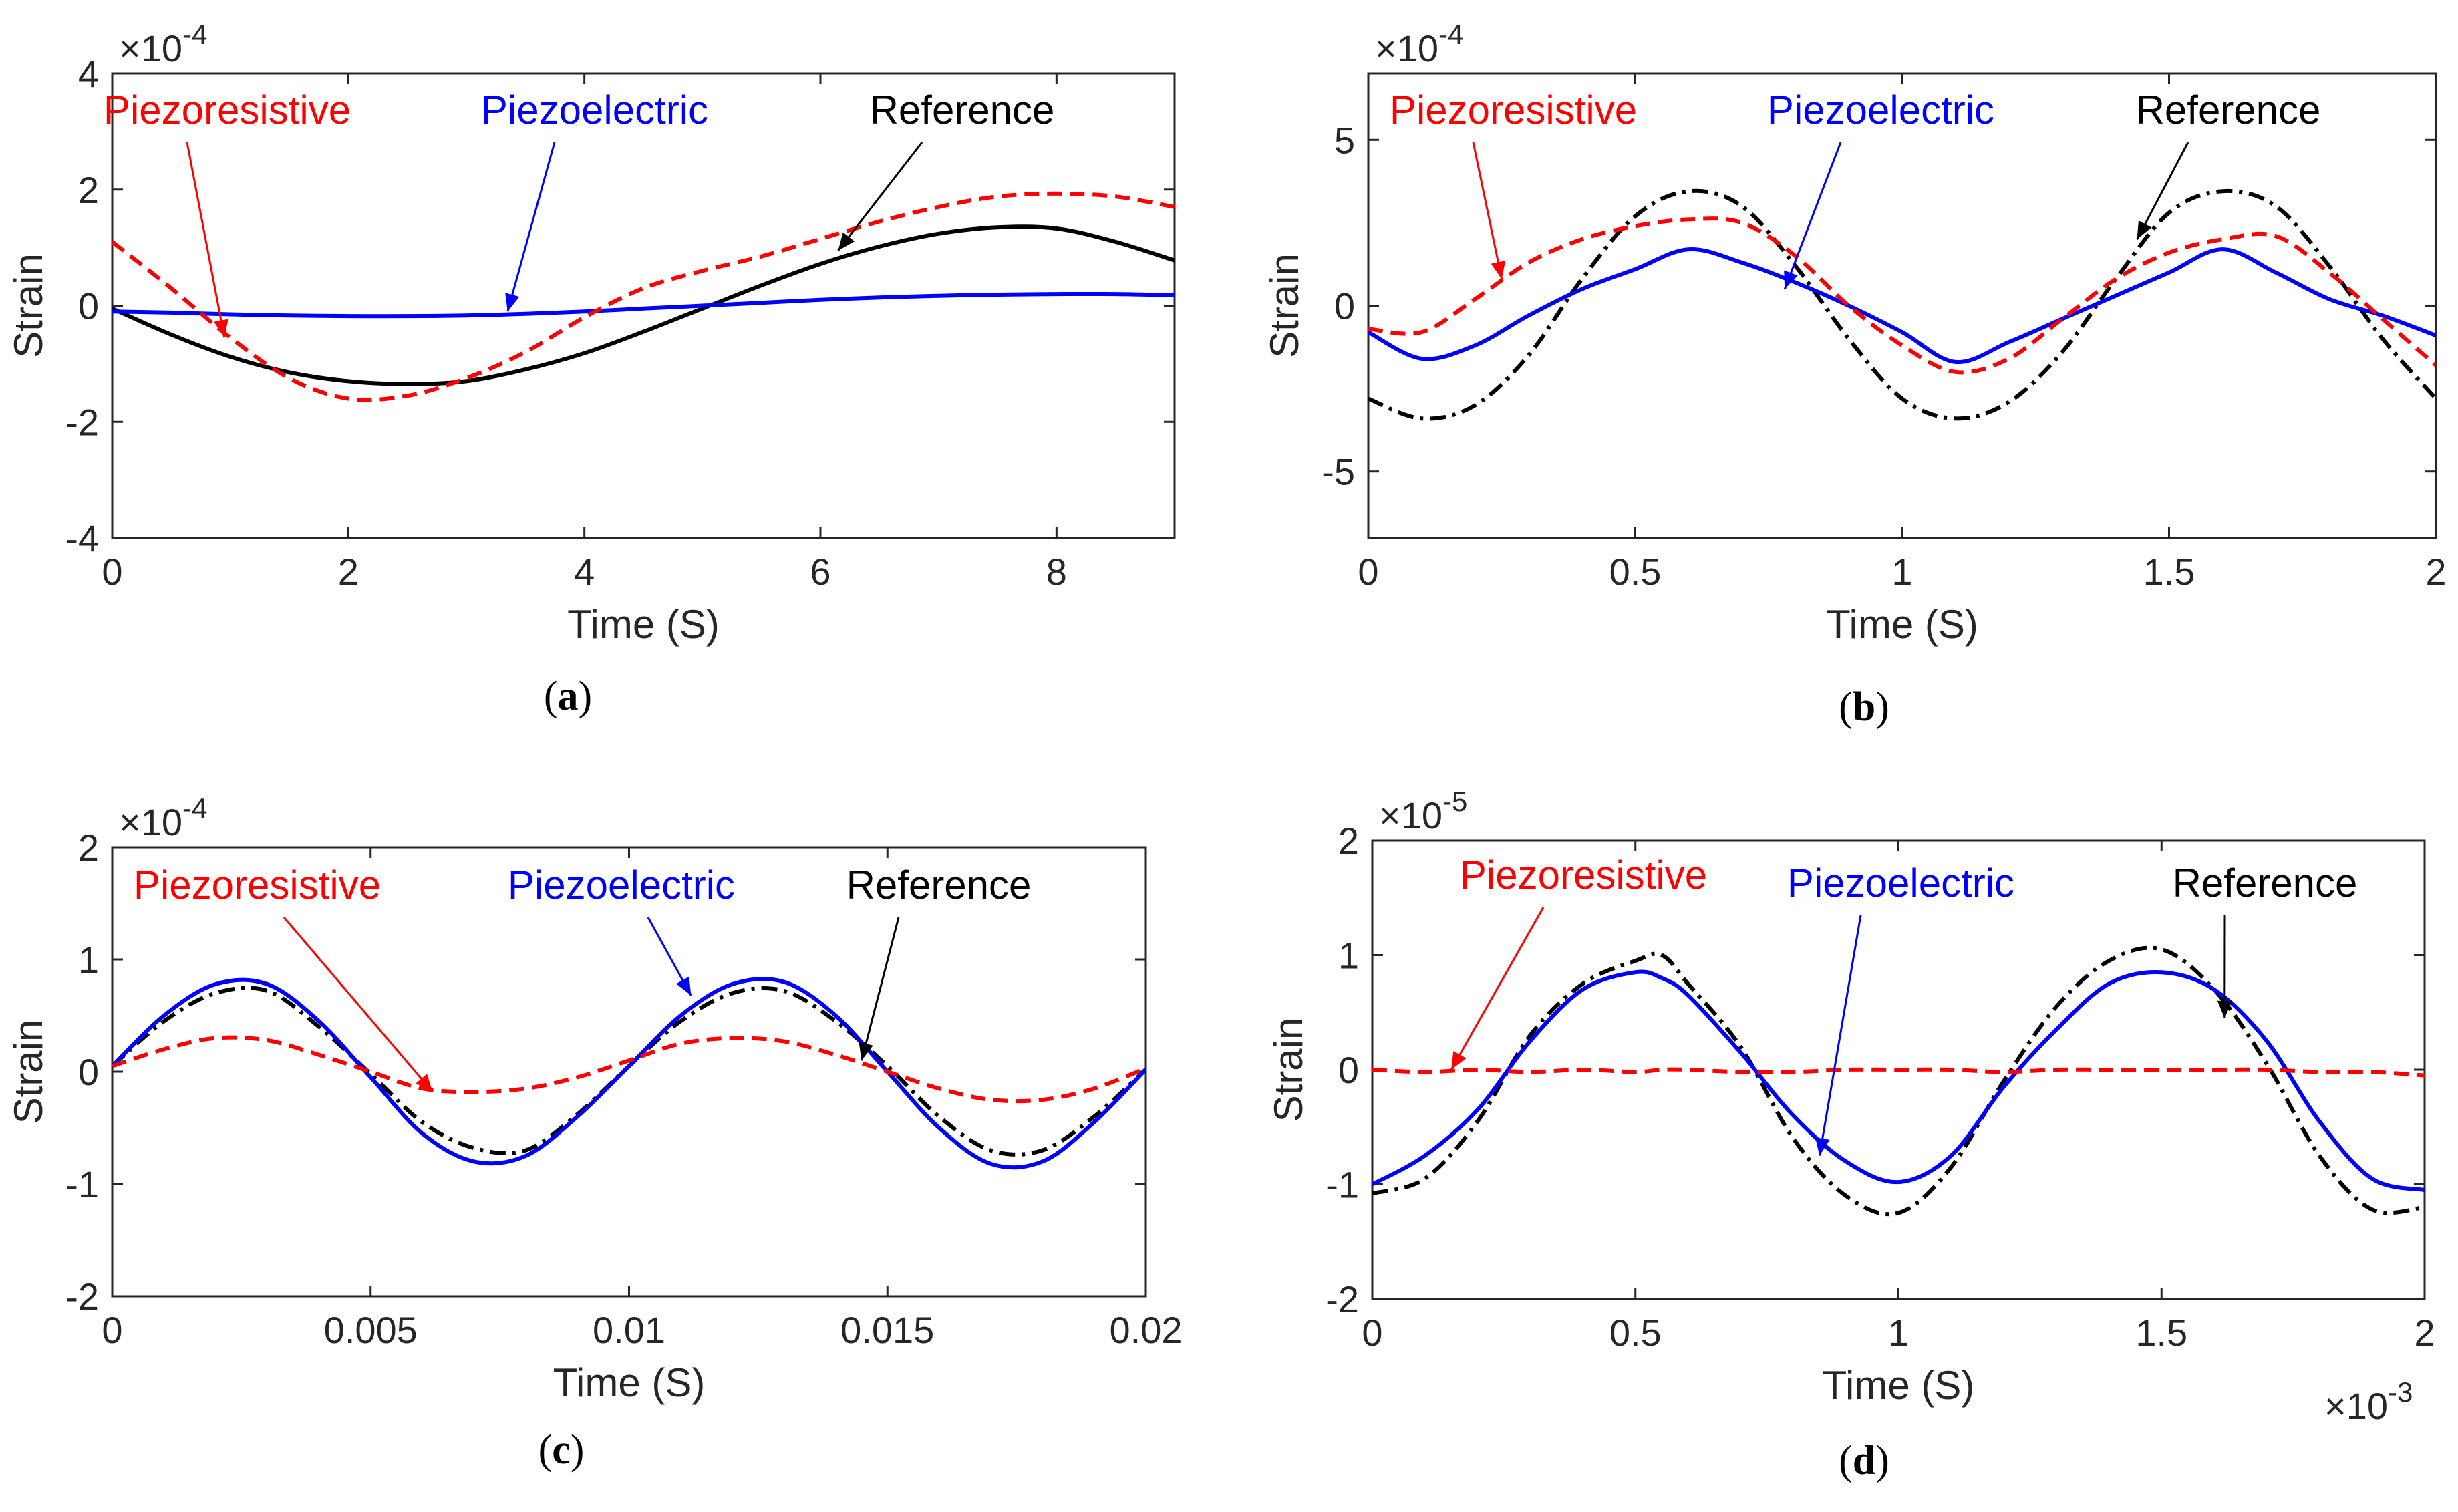 The width and height of the screenshot is (2458, 1512). Describe the element at coordinates (562, 1450) in the screenshot. I see `panel-caption: (c)` at that location.